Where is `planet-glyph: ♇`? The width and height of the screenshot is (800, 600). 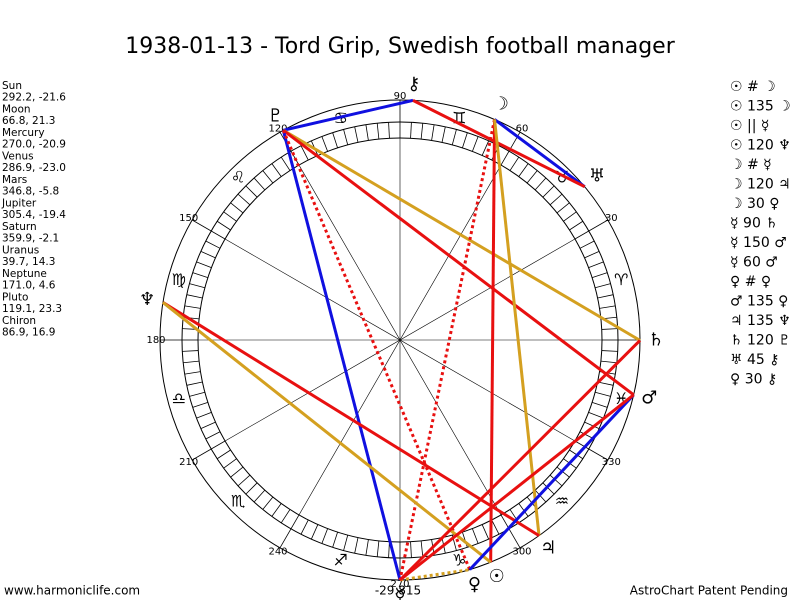 planet-glyph: ♇ is located at coordinates (275, 115).